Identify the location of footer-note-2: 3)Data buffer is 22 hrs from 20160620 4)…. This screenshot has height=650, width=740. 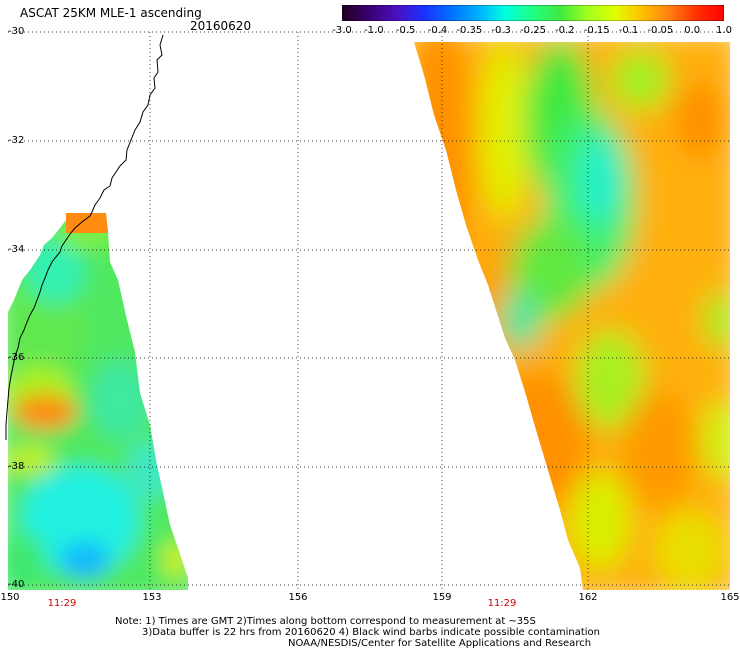
(371, 632).